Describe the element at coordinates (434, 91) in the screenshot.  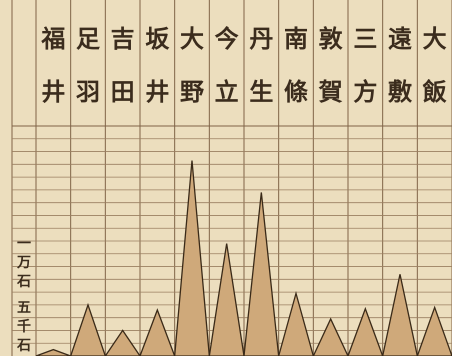
I see `category-label-char: 飯` at that location.